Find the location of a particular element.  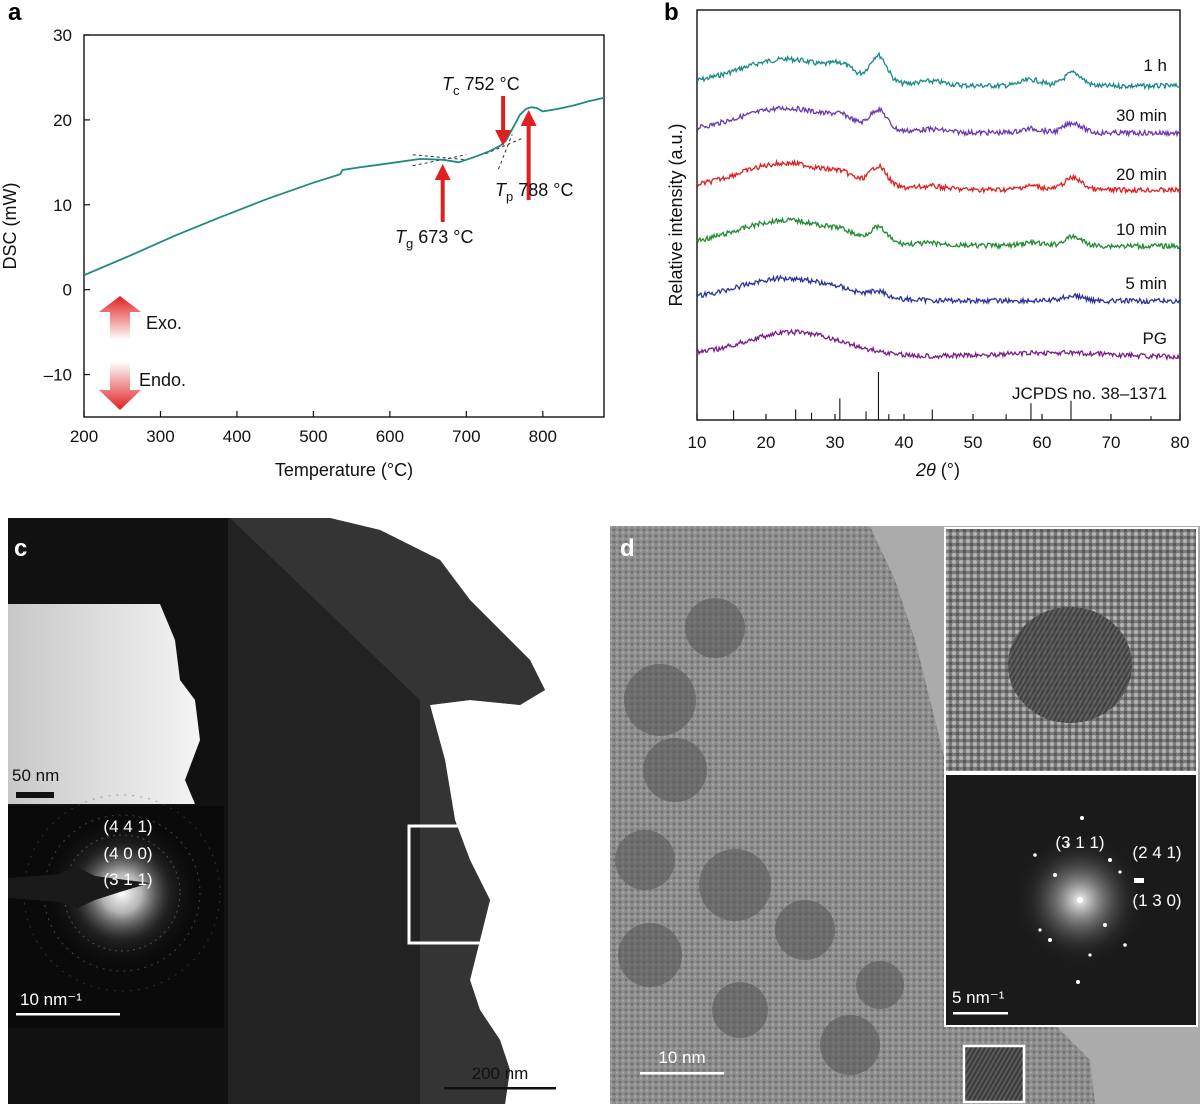

diffraction-label-311: (3 1 1) is located at coordinates (127, 879).